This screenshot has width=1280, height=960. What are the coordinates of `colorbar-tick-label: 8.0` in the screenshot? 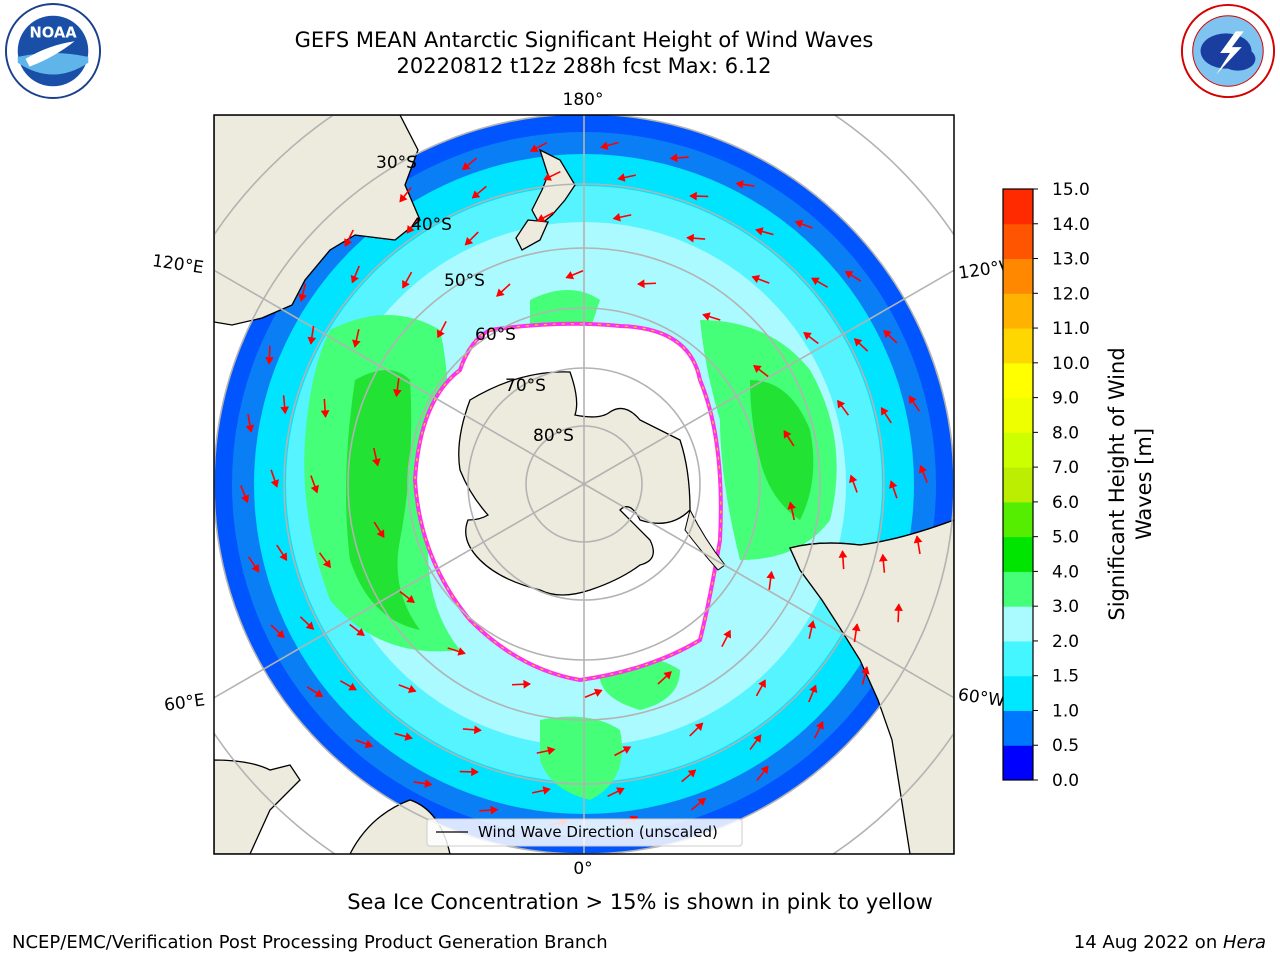 It's located at (1065, 433).